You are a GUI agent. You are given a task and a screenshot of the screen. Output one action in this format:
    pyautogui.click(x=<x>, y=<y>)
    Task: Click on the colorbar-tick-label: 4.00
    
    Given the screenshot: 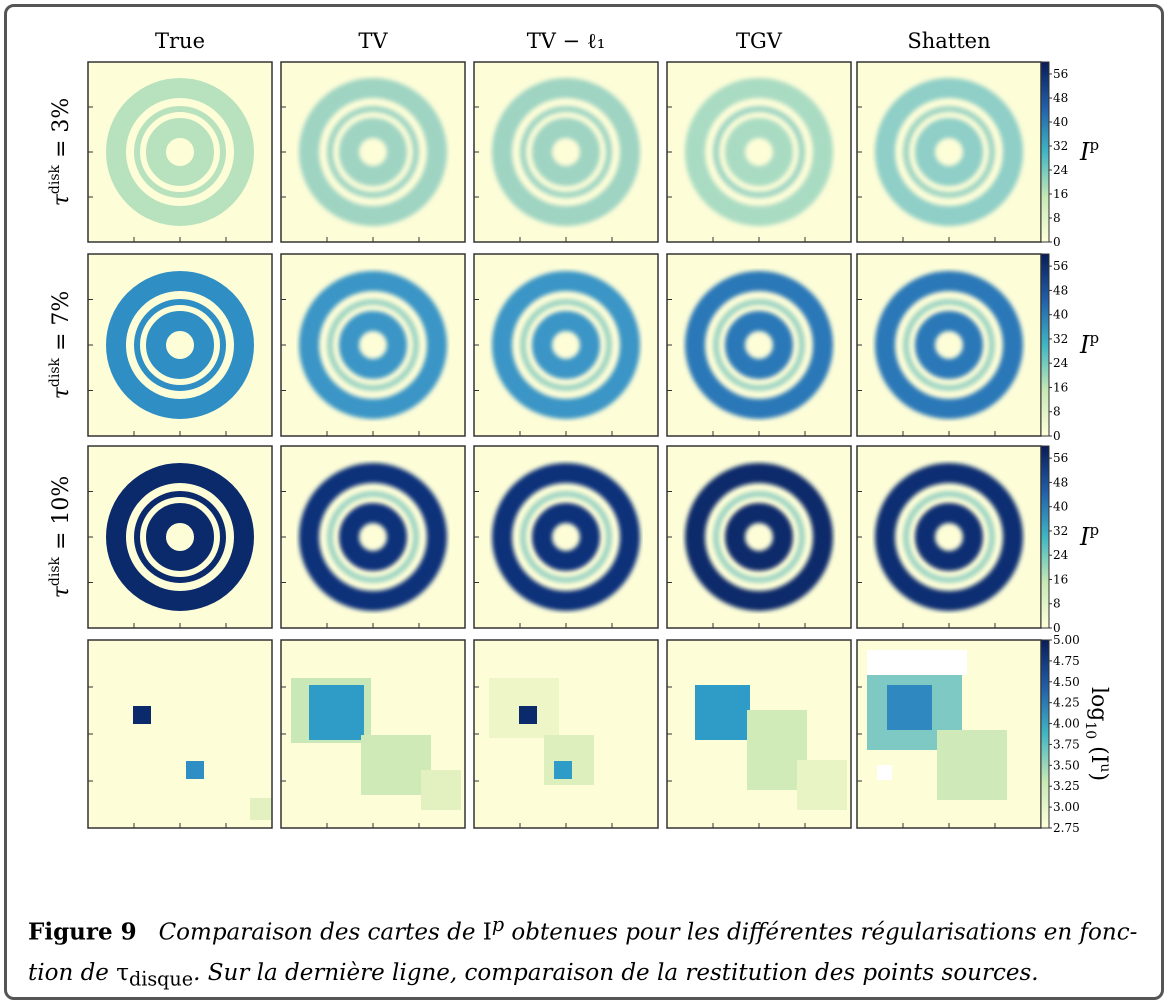 What is the action you would take?
    pyautogui.click(x=1066, y=724)
    